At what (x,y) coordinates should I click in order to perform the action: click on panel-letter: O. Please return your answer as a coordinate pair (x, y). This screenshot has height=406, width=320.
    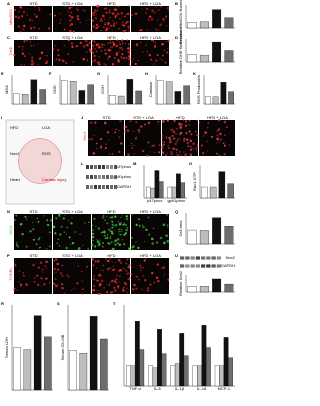
    Looking at the image, I should click on (190, 163).